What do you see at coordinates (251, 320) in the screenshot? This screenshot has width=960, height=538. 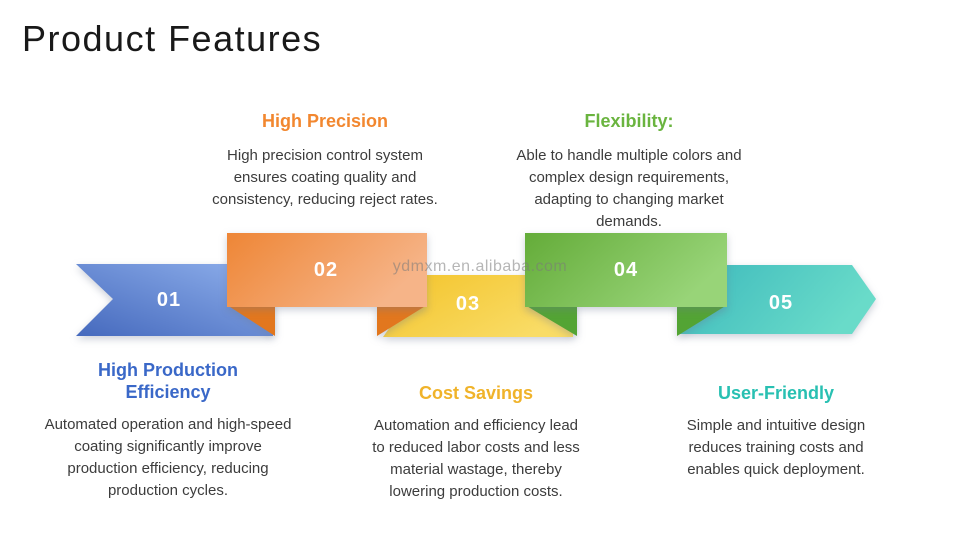 I see `fold-orange-left` at bounding box center [251, 320].